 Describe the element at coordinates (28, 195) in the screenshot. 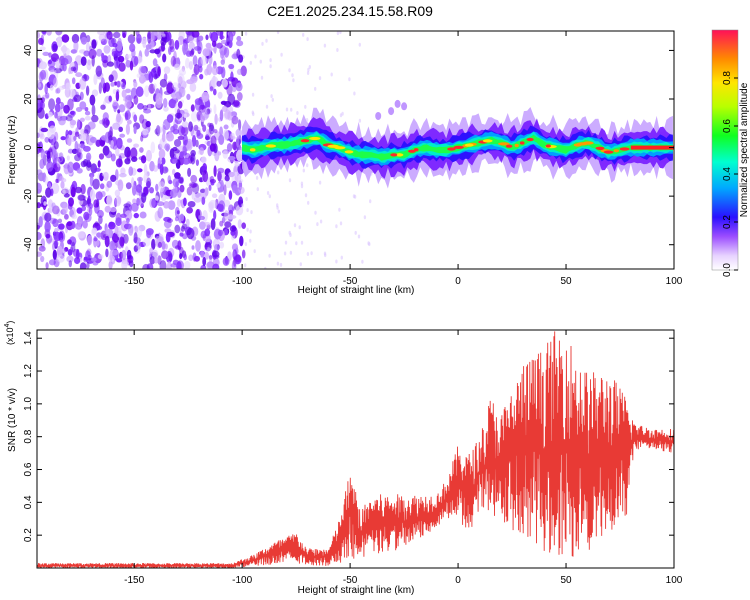

I see `y-tick-label: -20` at that location.